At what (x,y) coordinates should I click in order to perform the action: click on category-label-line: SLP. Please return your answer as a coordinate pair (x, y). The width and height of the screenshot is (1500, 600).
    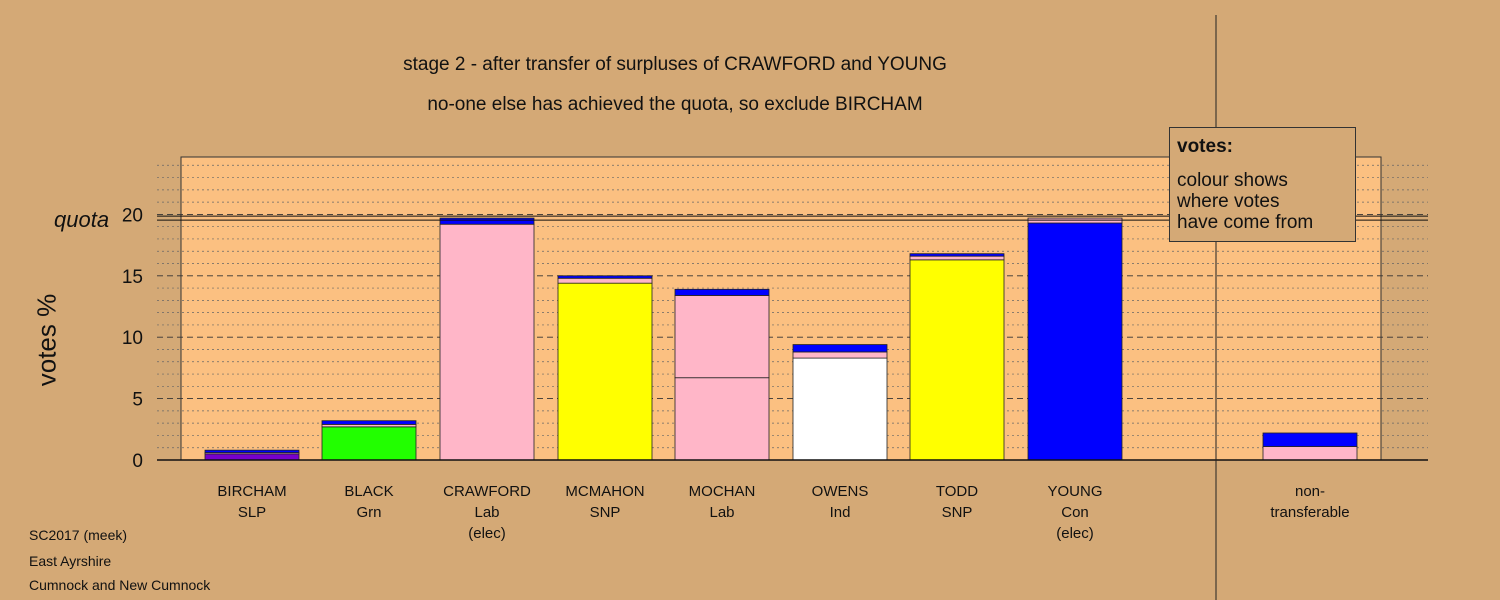
    Looking at the image, I should click on (252, 512).